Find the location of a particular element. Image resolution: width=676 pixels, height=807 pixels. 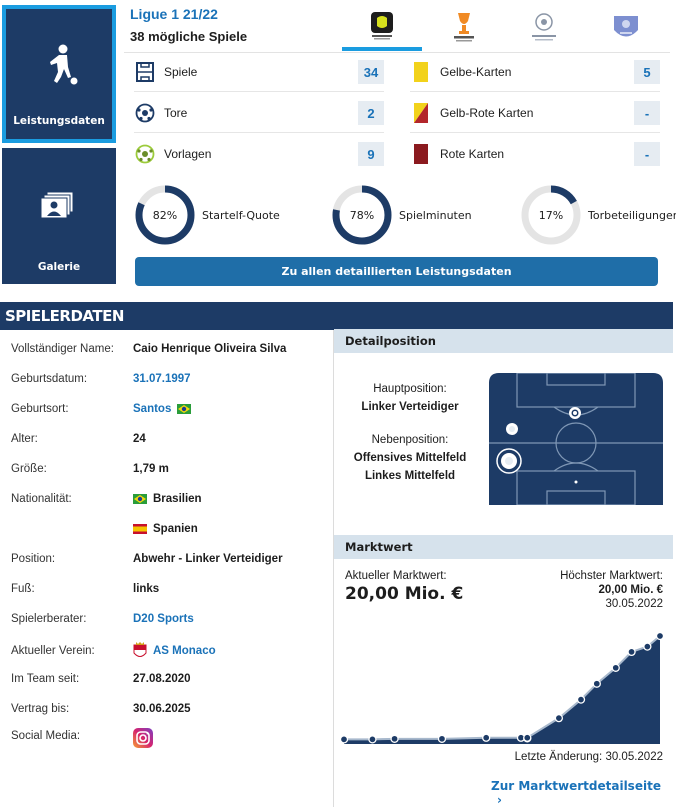

instagram-icon is located at coordinates (143, 738).